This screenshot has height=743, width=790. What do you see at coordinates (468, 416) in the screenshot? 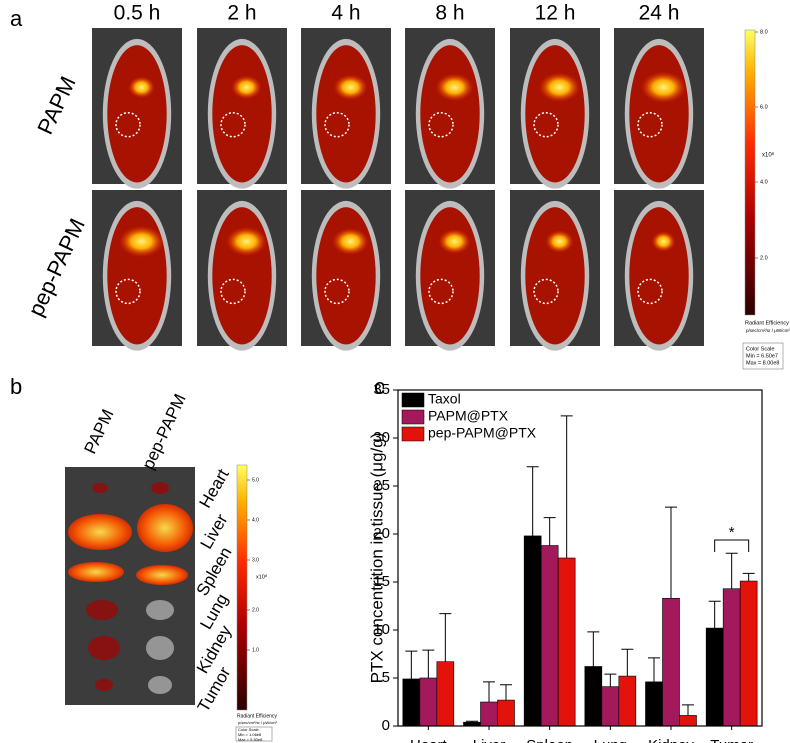
I see `legend-label: PAPM@PTX` at bounding box center [468, 416].